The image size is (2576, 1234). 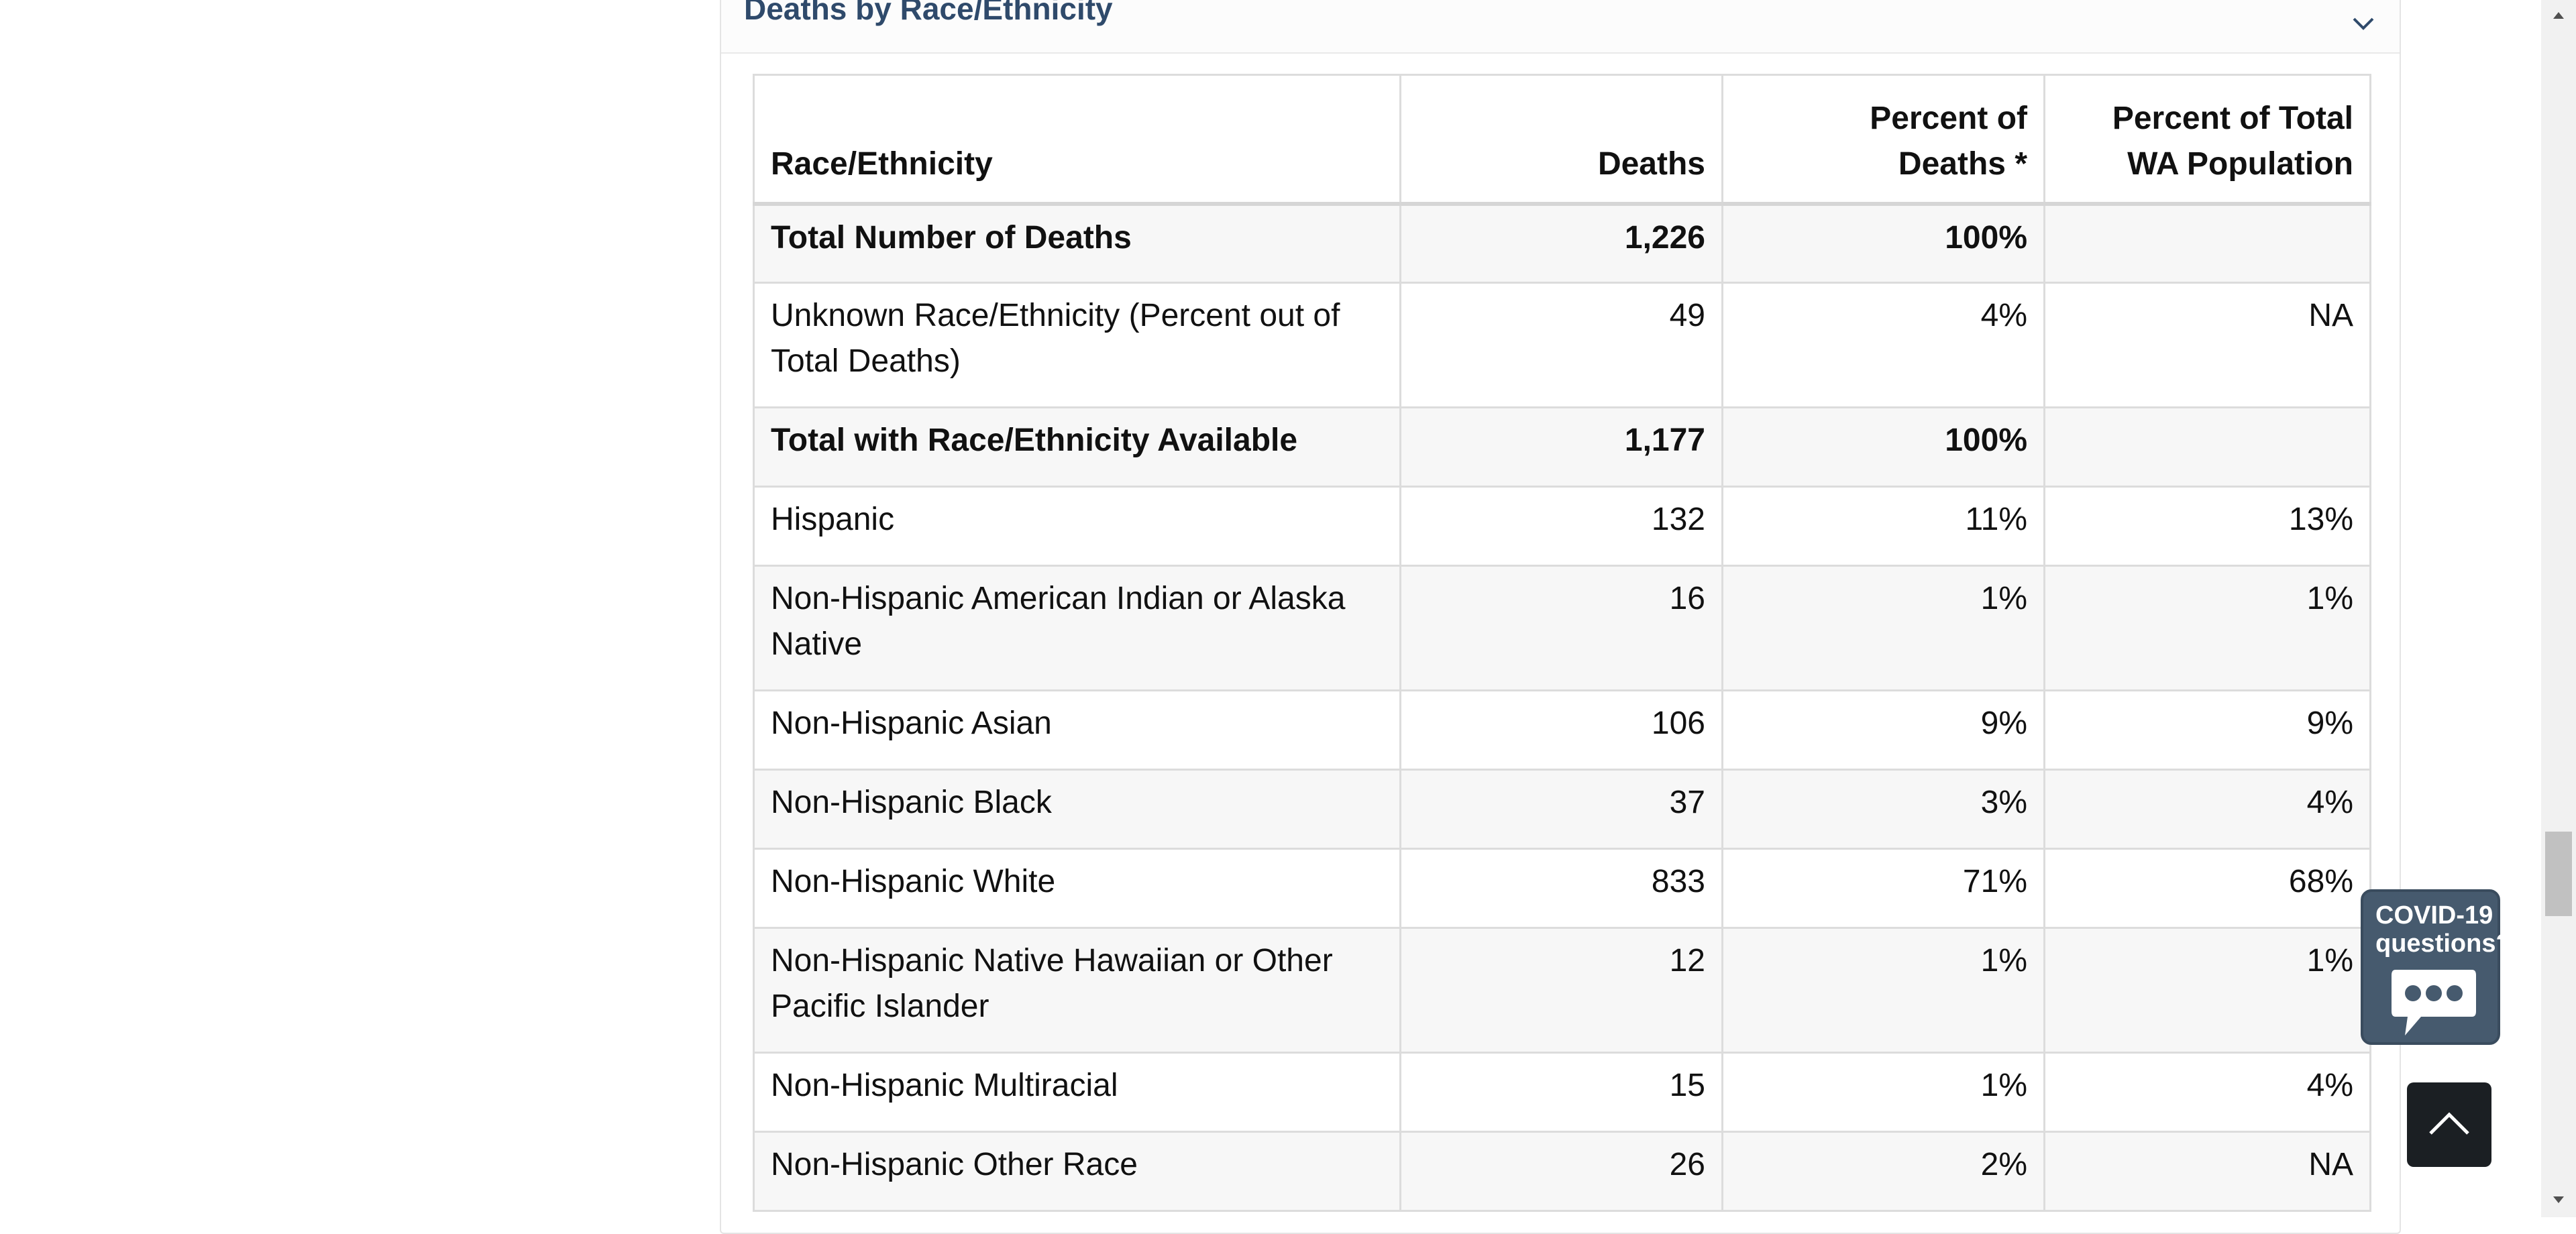 I want to click on row-deaths: 26, so click(x=1561, y=1171).